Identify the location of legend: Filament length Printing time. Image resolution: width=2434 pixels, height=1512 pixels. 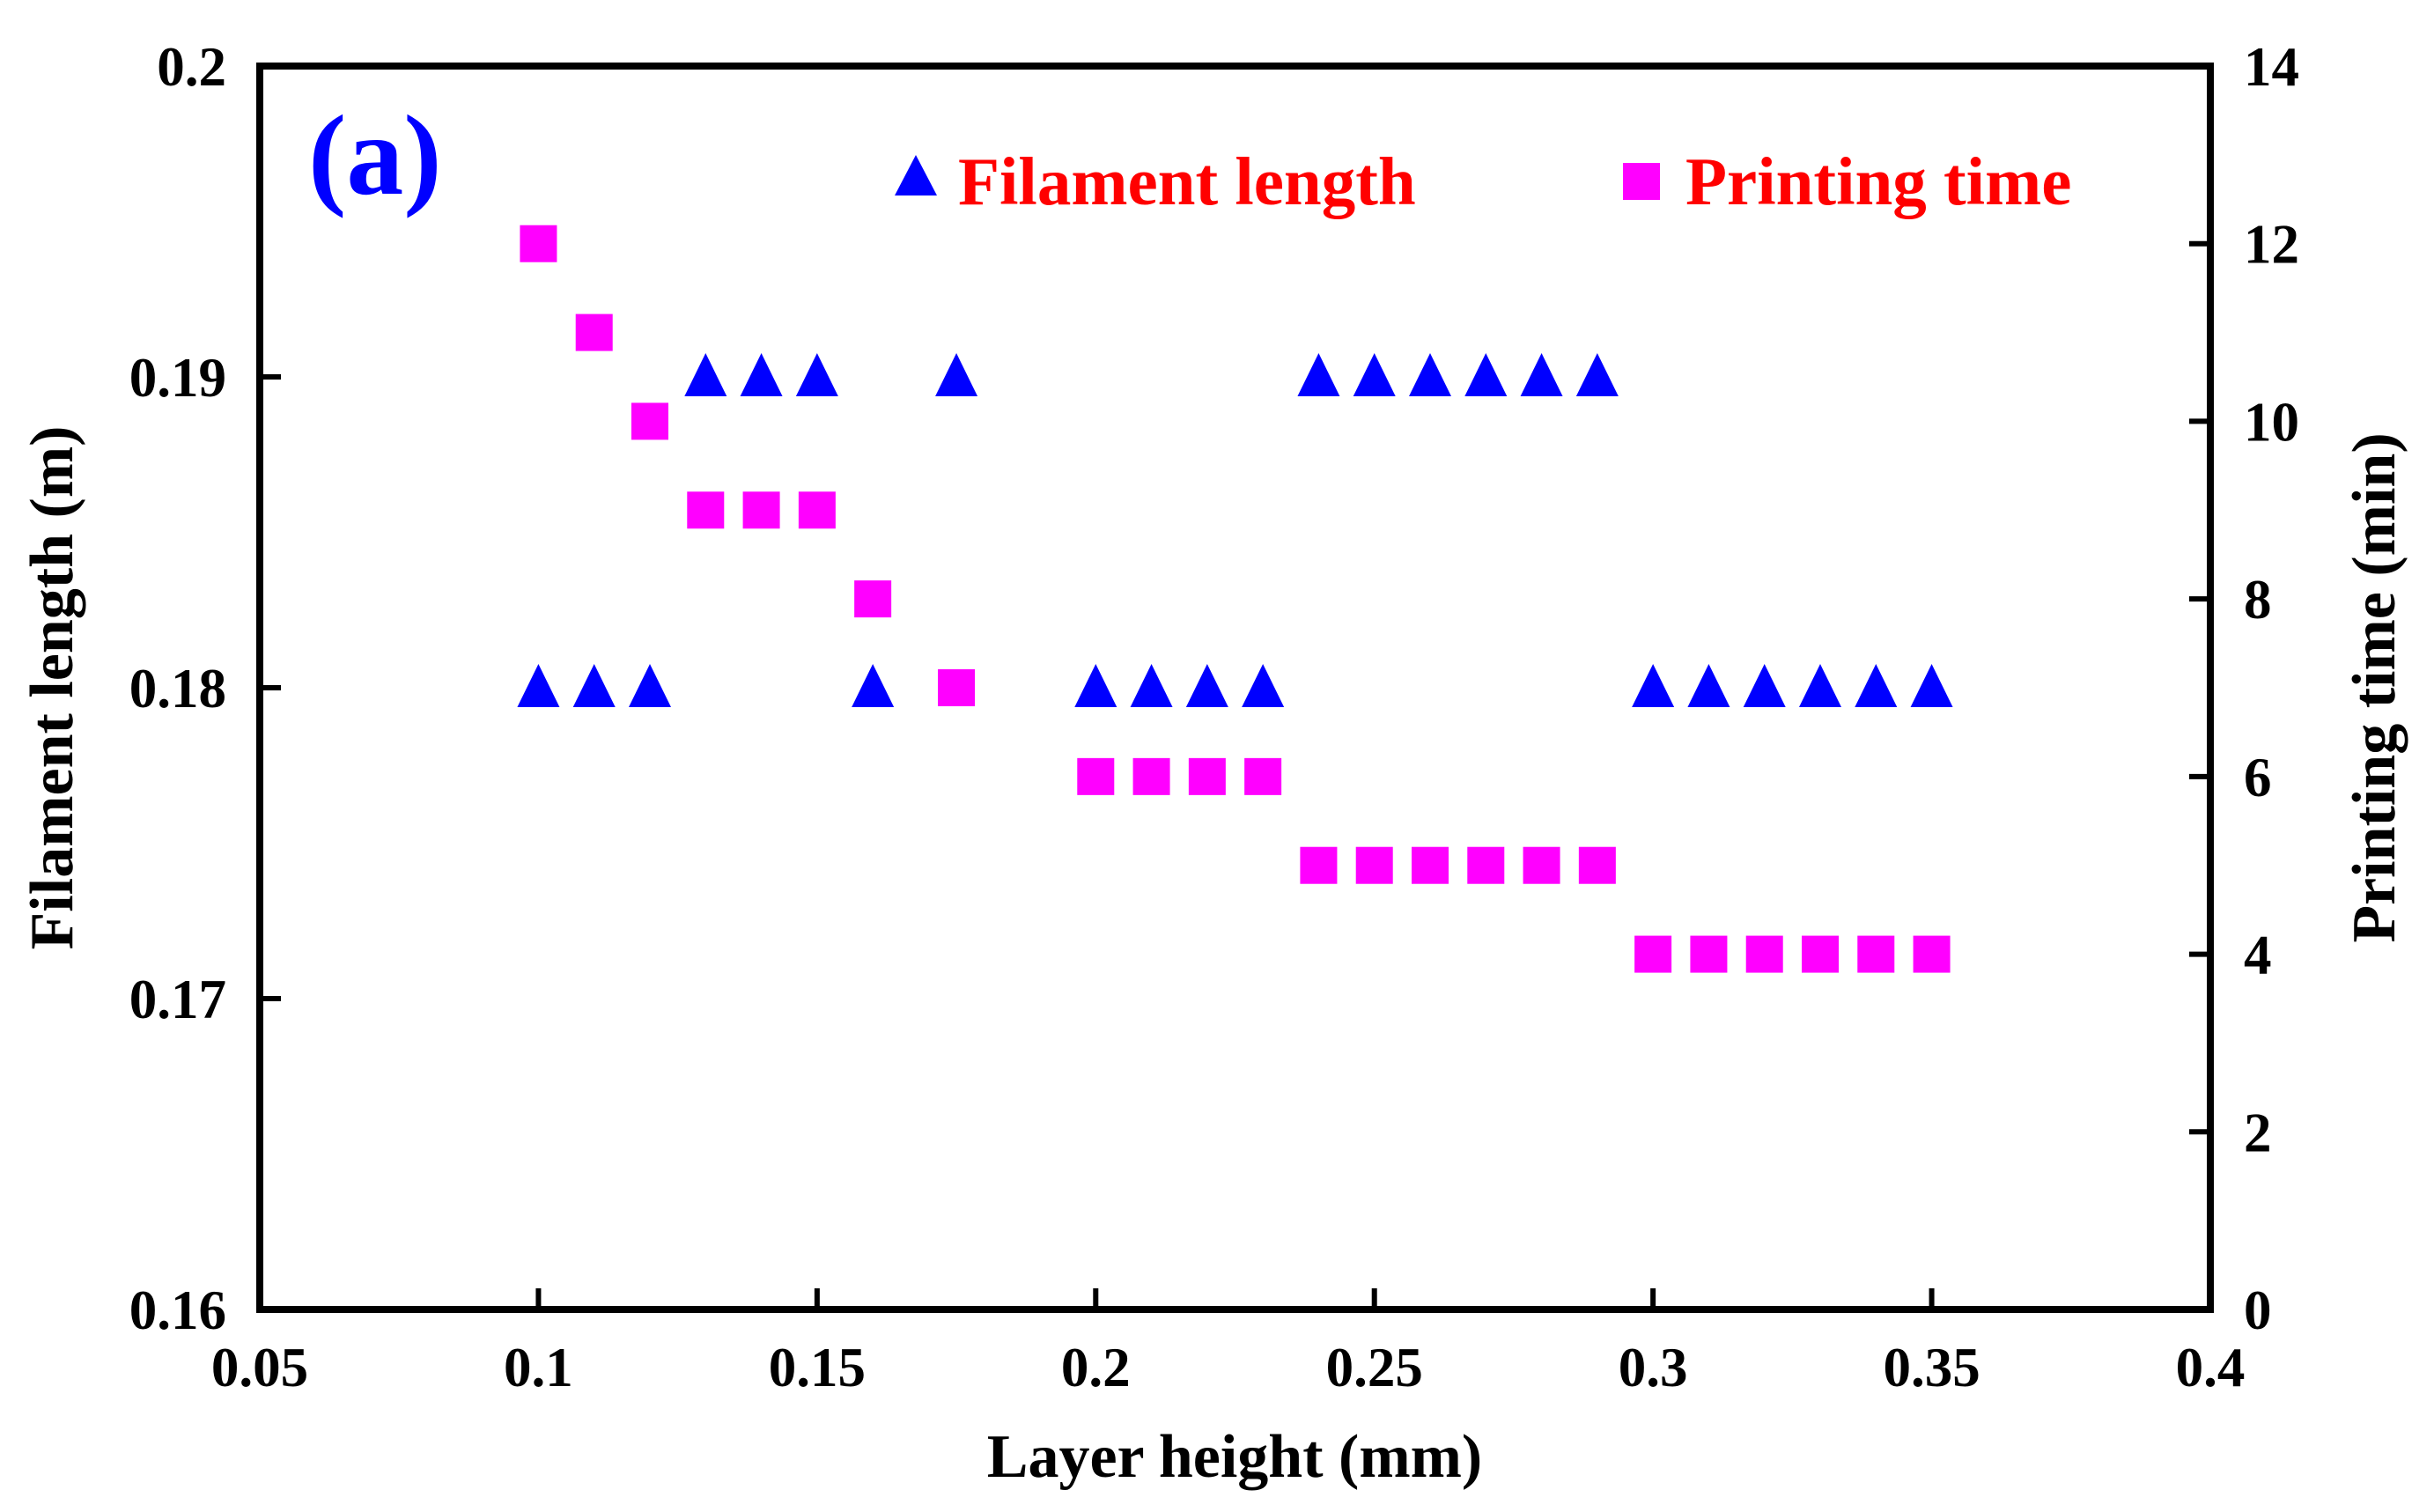
(1483, 181).